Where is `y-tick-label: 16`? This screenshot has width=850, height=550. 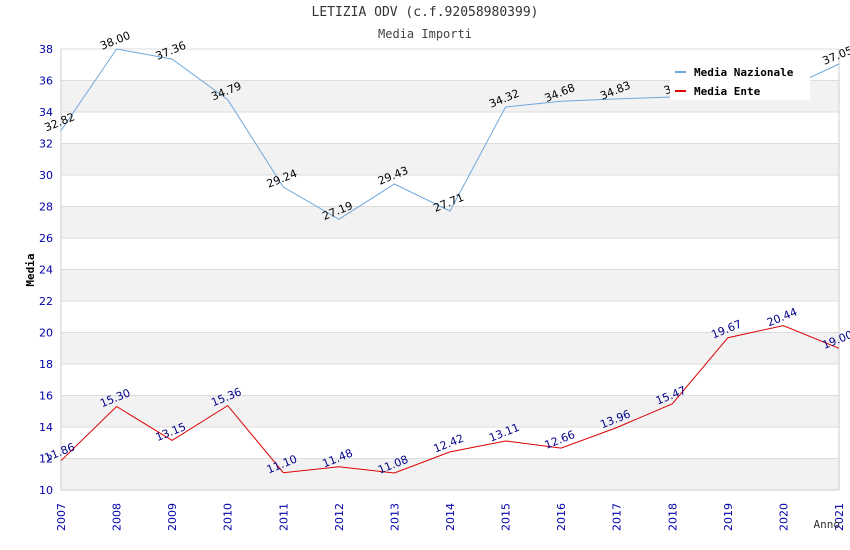 y-tick-label: 16 is located at coordinates (46, 396).